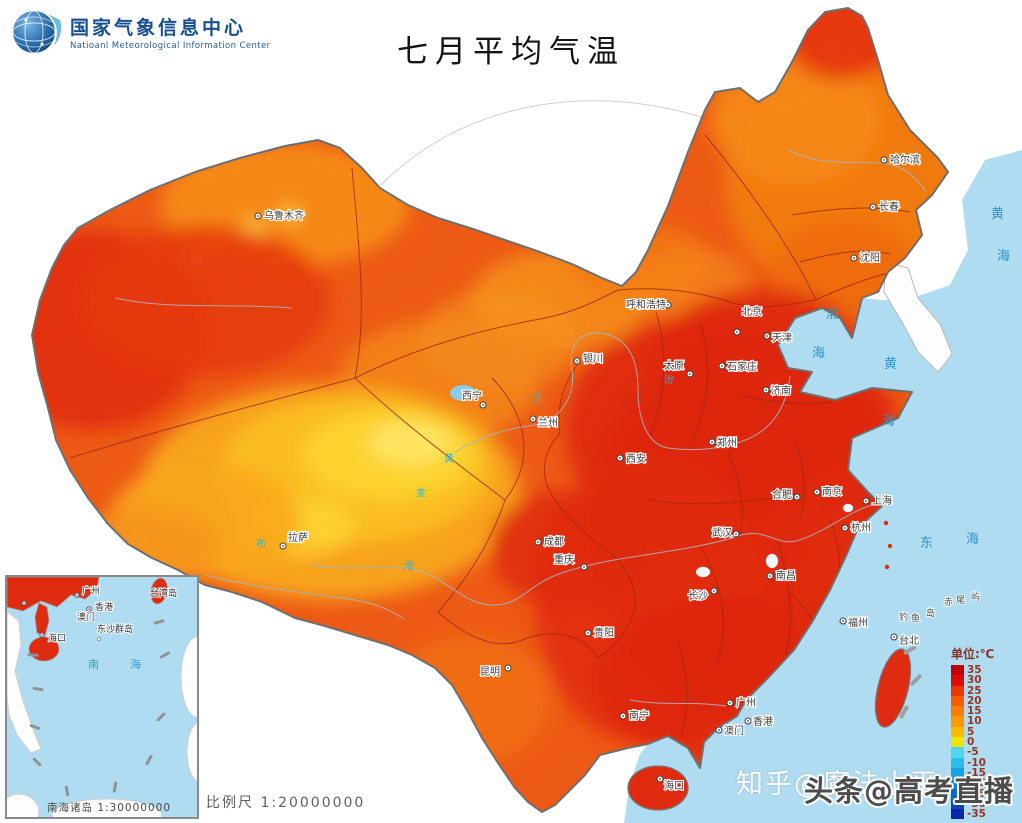 This screenshot has width=1022, height=823. Describe the element at coordinates (832, 314) in the screenshot. I see `sea-label: 渤` at that location.